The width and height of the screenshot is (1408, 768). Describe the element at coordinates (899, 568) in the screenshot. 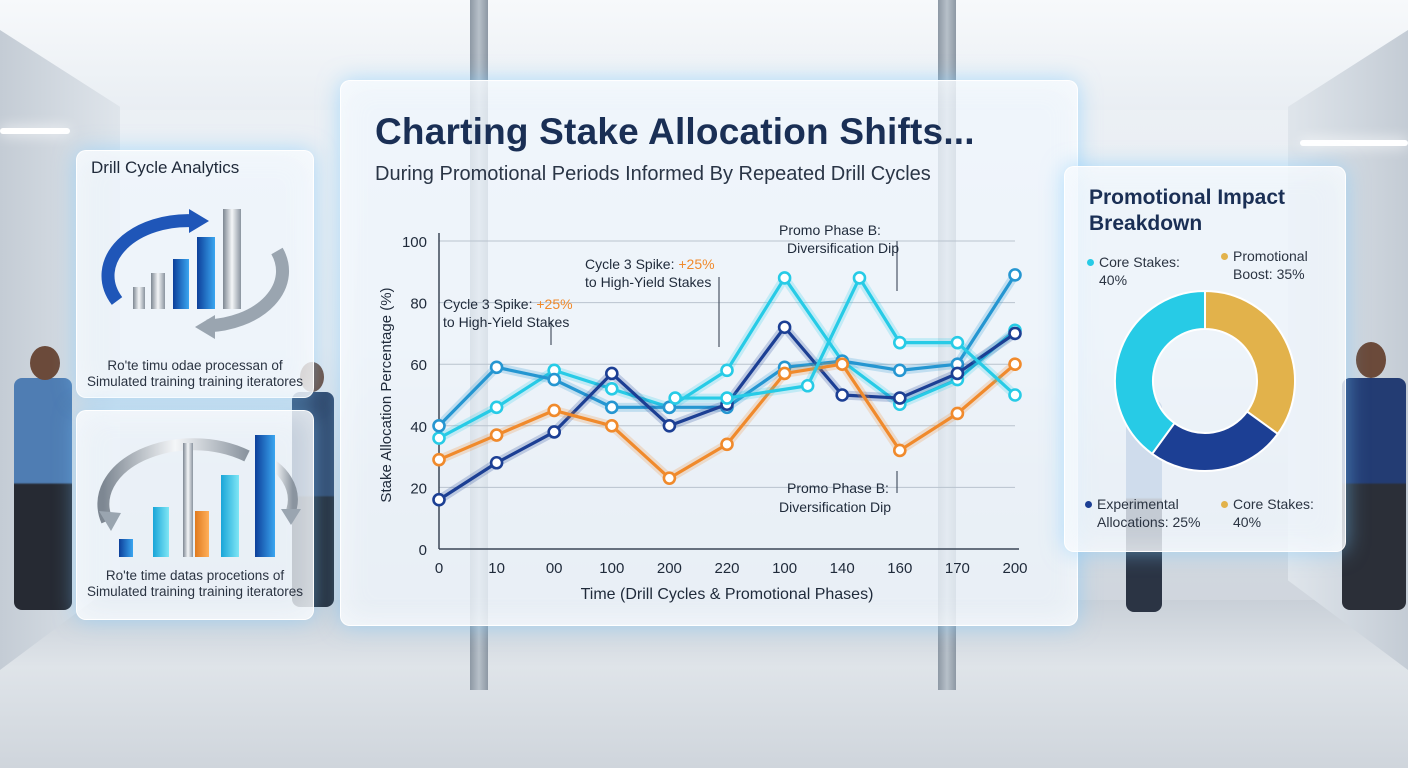

I see `x-tick-label: 160` at that location.